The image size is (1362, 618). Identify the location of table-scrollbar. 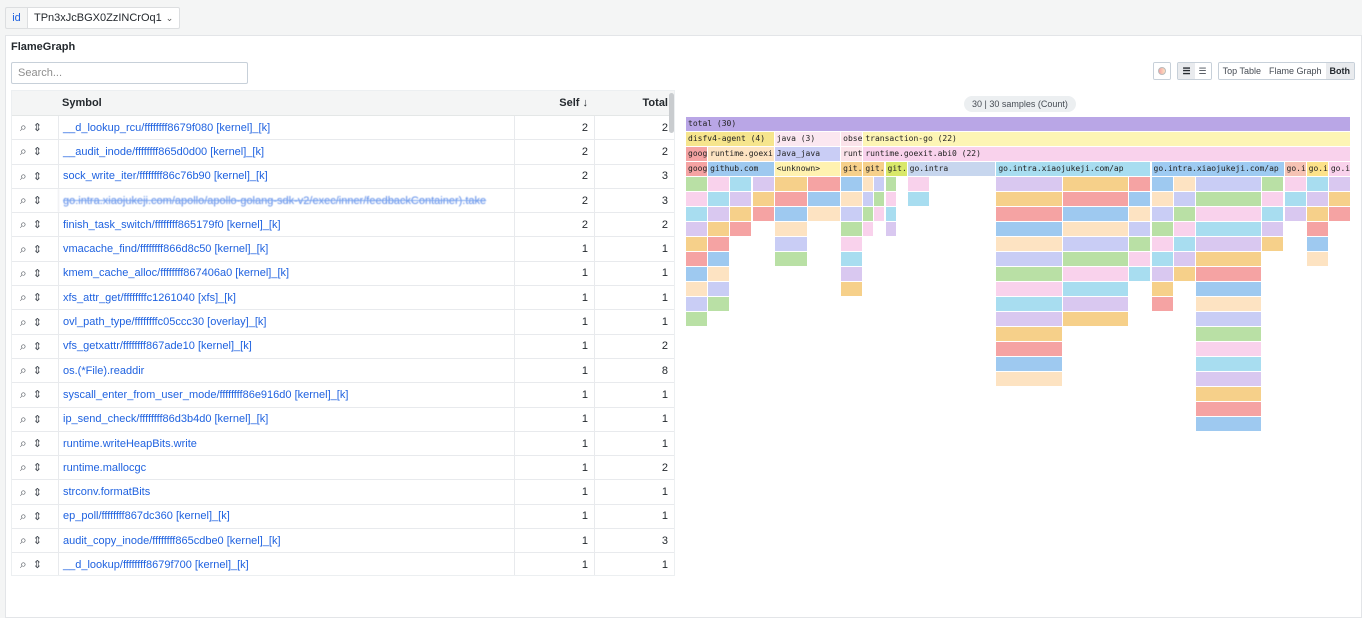
(671, 113).